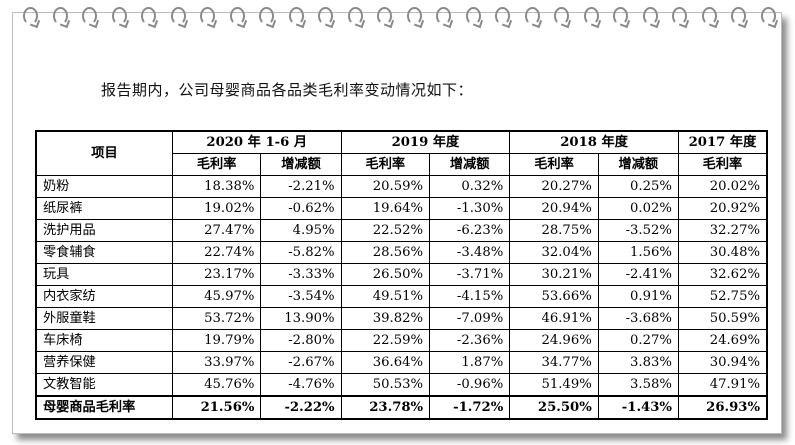 The height and width of the screenshot is (445, 795). Describe the element at coordinates (722, 208) in the screenshot. I see `value-cell: 20.92%` at that location.